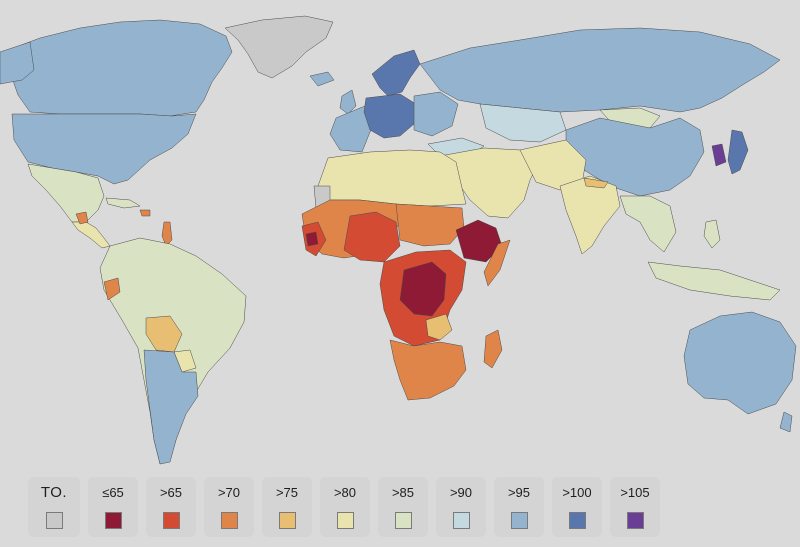 The height and width of the screenshot is (547, 800). I want to click on legend-item: >80, so click(345, 507).